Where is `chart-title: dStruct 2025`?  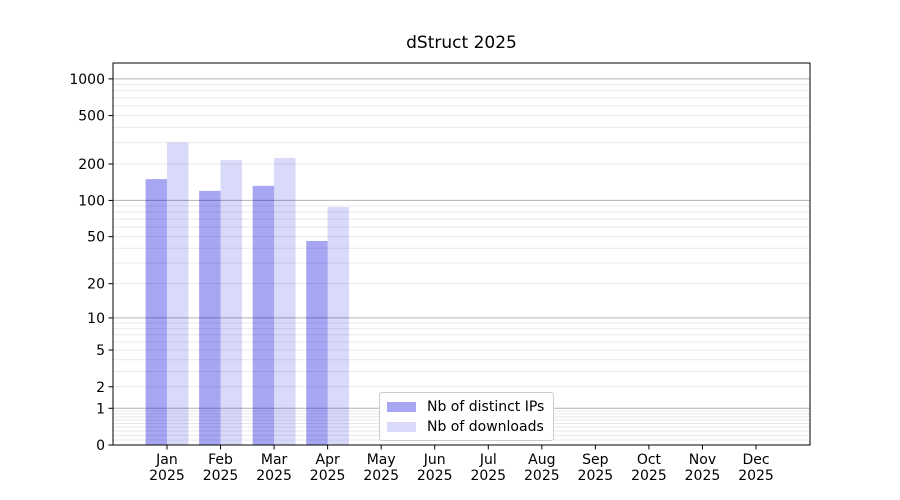
chart-title: dStruct 2025 is located at coordinates (461, 43).